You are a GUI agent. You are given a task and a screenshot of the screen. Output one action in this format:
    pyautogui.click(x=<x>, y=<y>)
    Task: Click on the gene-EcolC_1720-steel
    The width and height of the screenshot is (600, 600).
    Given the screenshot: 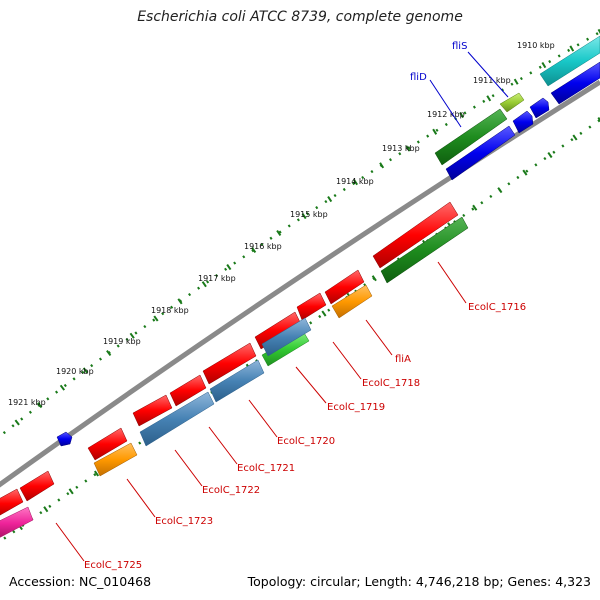 What is the action you would take?
    pyautogui.click(x=237, y=381)
    